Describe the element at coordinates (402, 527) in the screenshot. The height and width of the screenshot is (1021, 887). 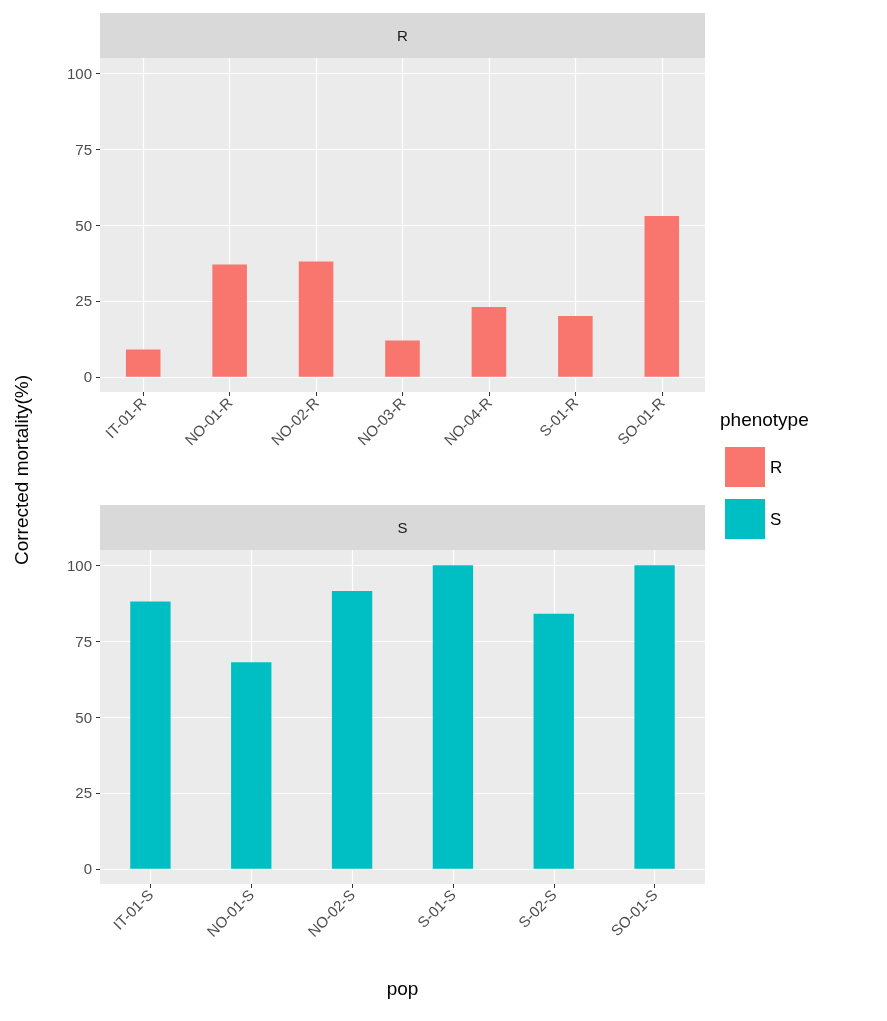
I see `chart-title: S` at that location.